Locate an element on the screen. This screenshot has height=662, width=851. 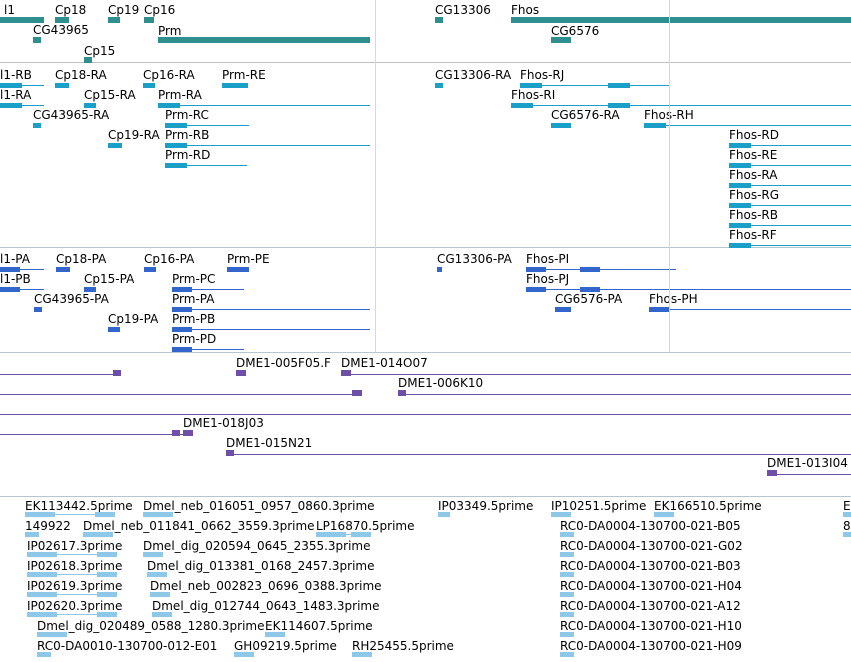
protein-label: Fhos-PI is located at coordinates (548, 259).